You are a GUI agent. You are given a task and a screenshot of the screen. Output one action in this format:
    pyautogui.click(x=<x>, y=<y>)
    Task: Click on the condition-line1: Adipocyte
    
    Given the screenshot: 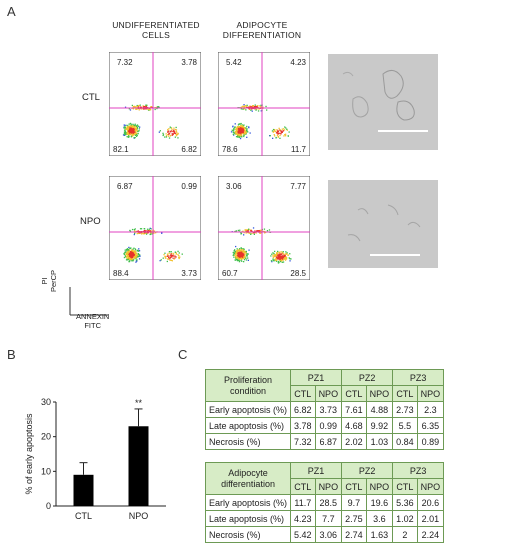 What is the action you would take?
    pyautogui.click(x=248, y=472)
    